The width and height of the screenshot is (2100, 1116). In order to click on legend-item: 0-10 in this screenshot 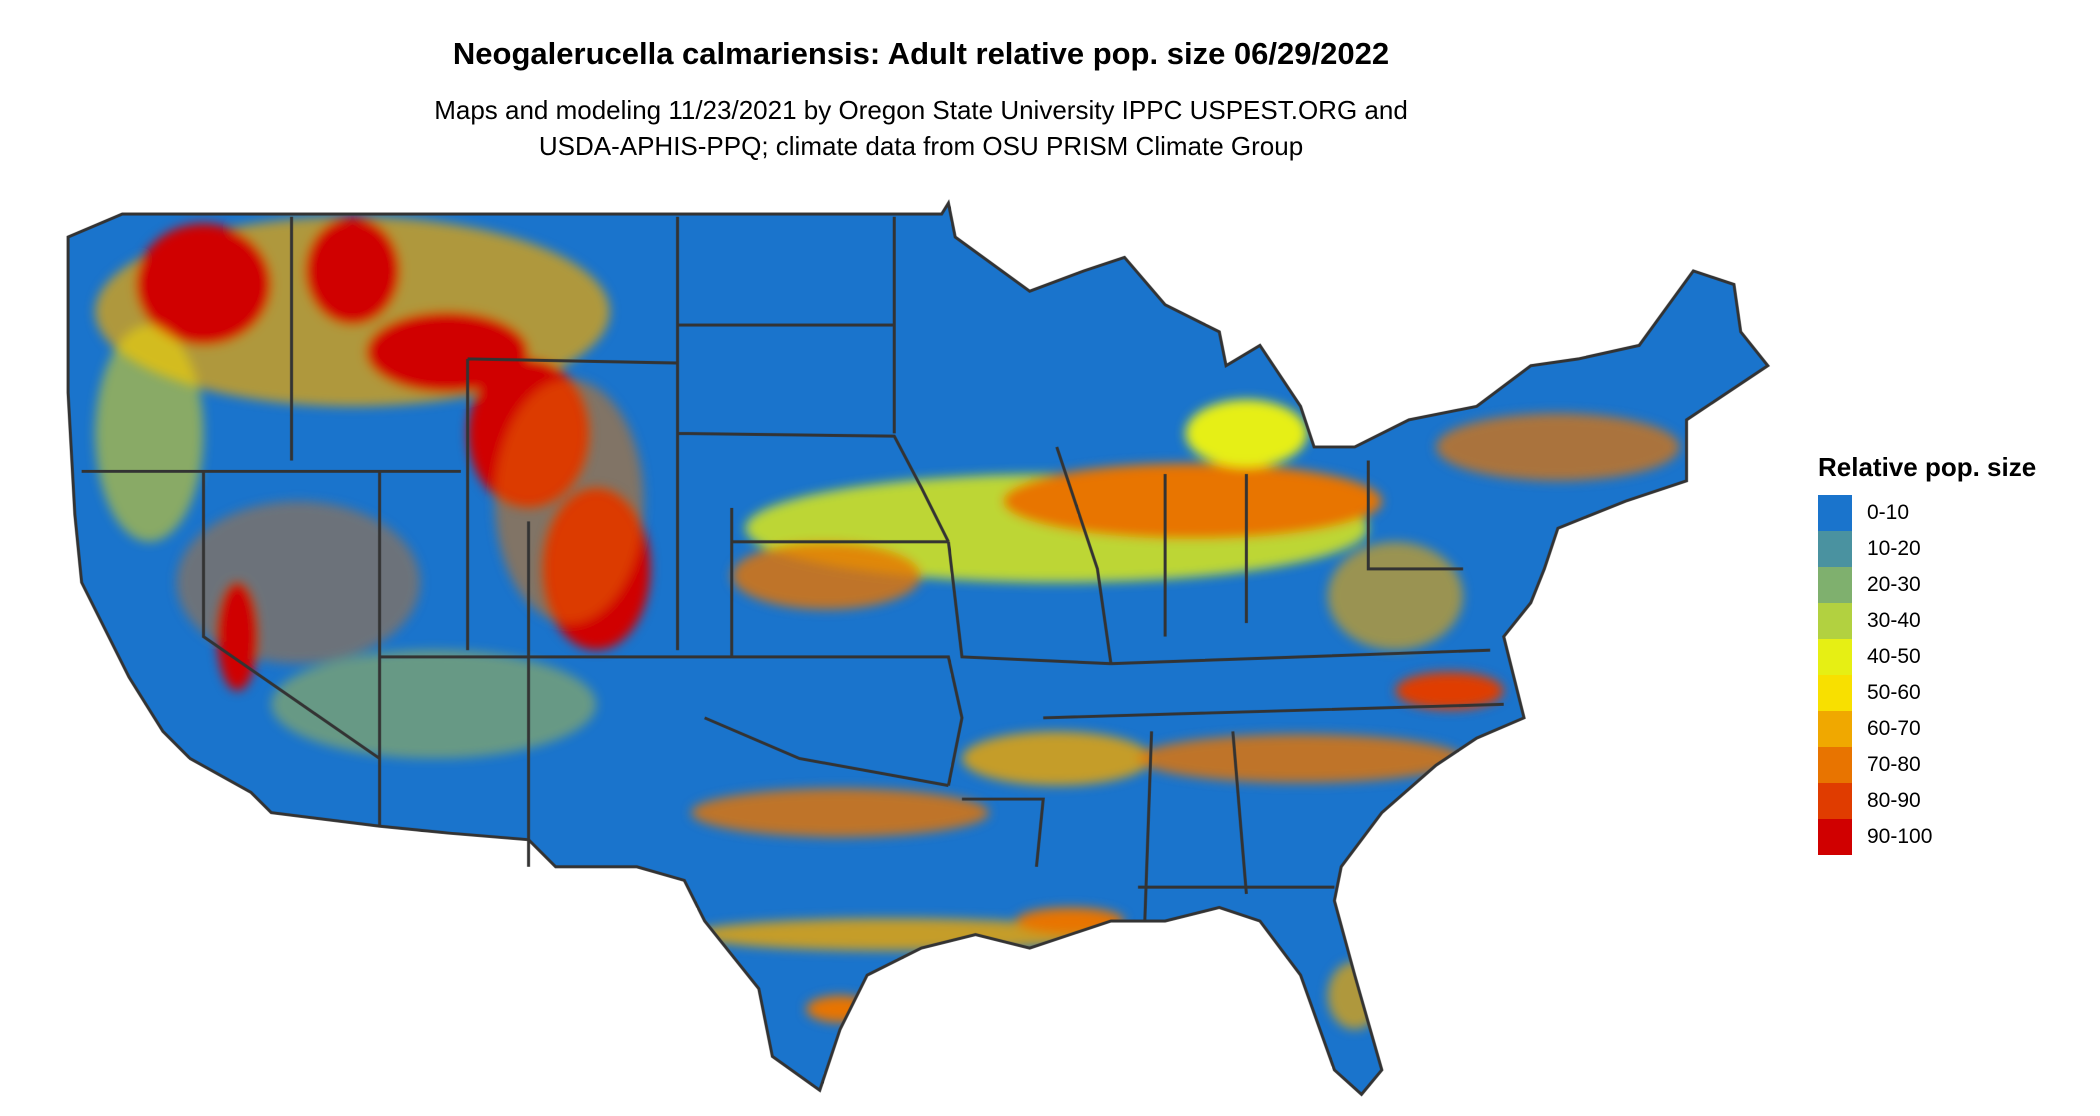, I will do `click(1927, 513)`.